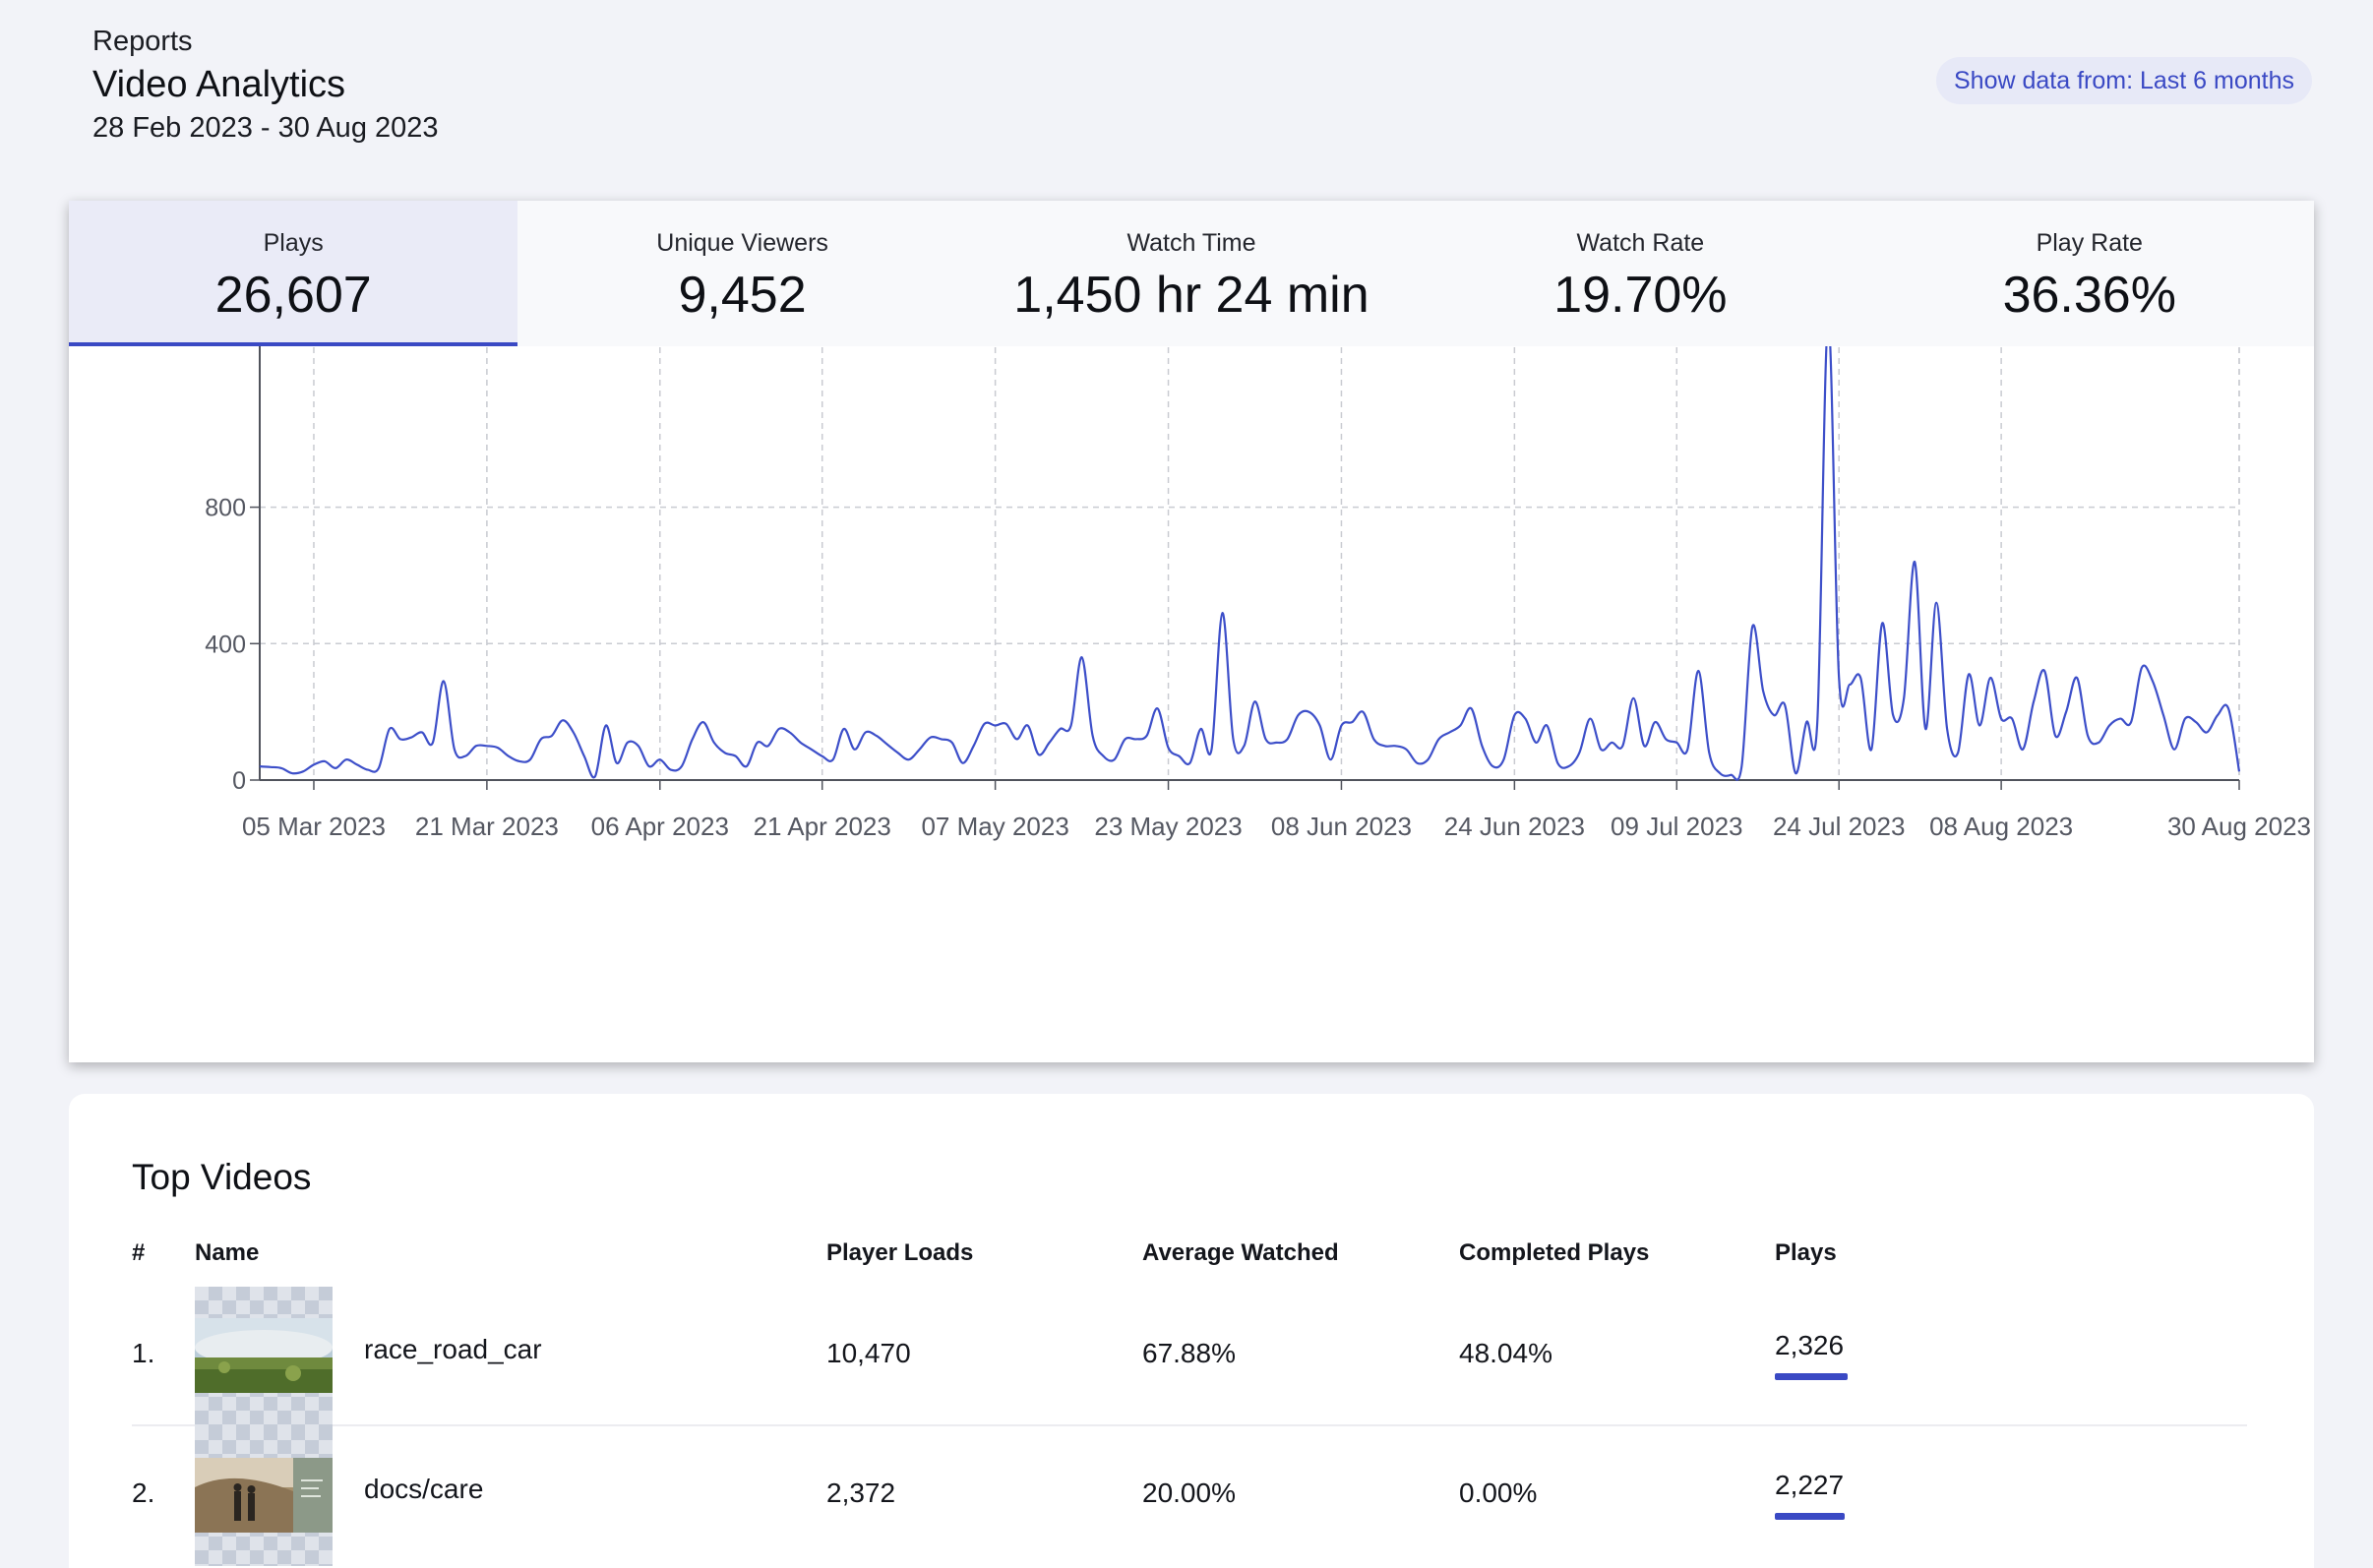 This screenshot has width=2373, height=1568. Describe the element at coordinates (219, 84) in the screenshot. I see `page-title: Video Analytics` at that location.